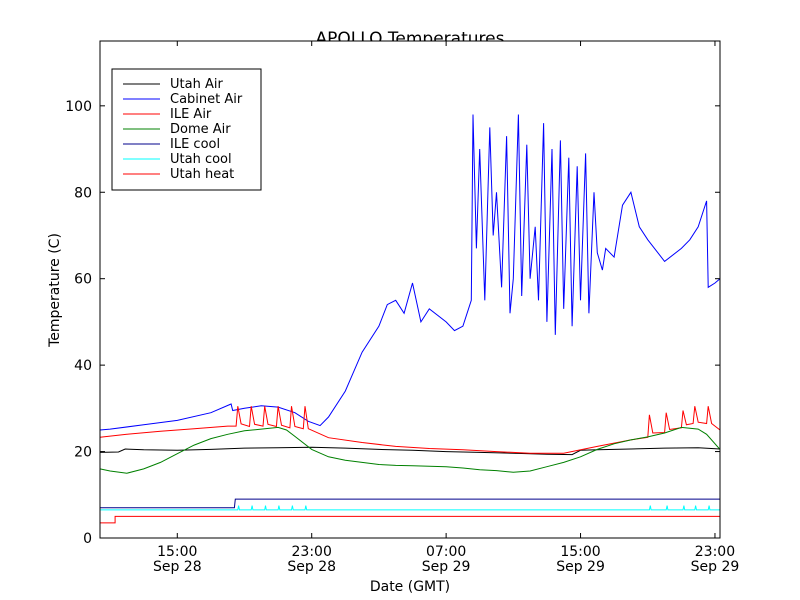 Image resolution: width=800 pixels, height=600 pixels. Describe the element at coordinates (195, 144) in the screenshot. I see `legend-label-ile-cool: ILE cool` at that location.